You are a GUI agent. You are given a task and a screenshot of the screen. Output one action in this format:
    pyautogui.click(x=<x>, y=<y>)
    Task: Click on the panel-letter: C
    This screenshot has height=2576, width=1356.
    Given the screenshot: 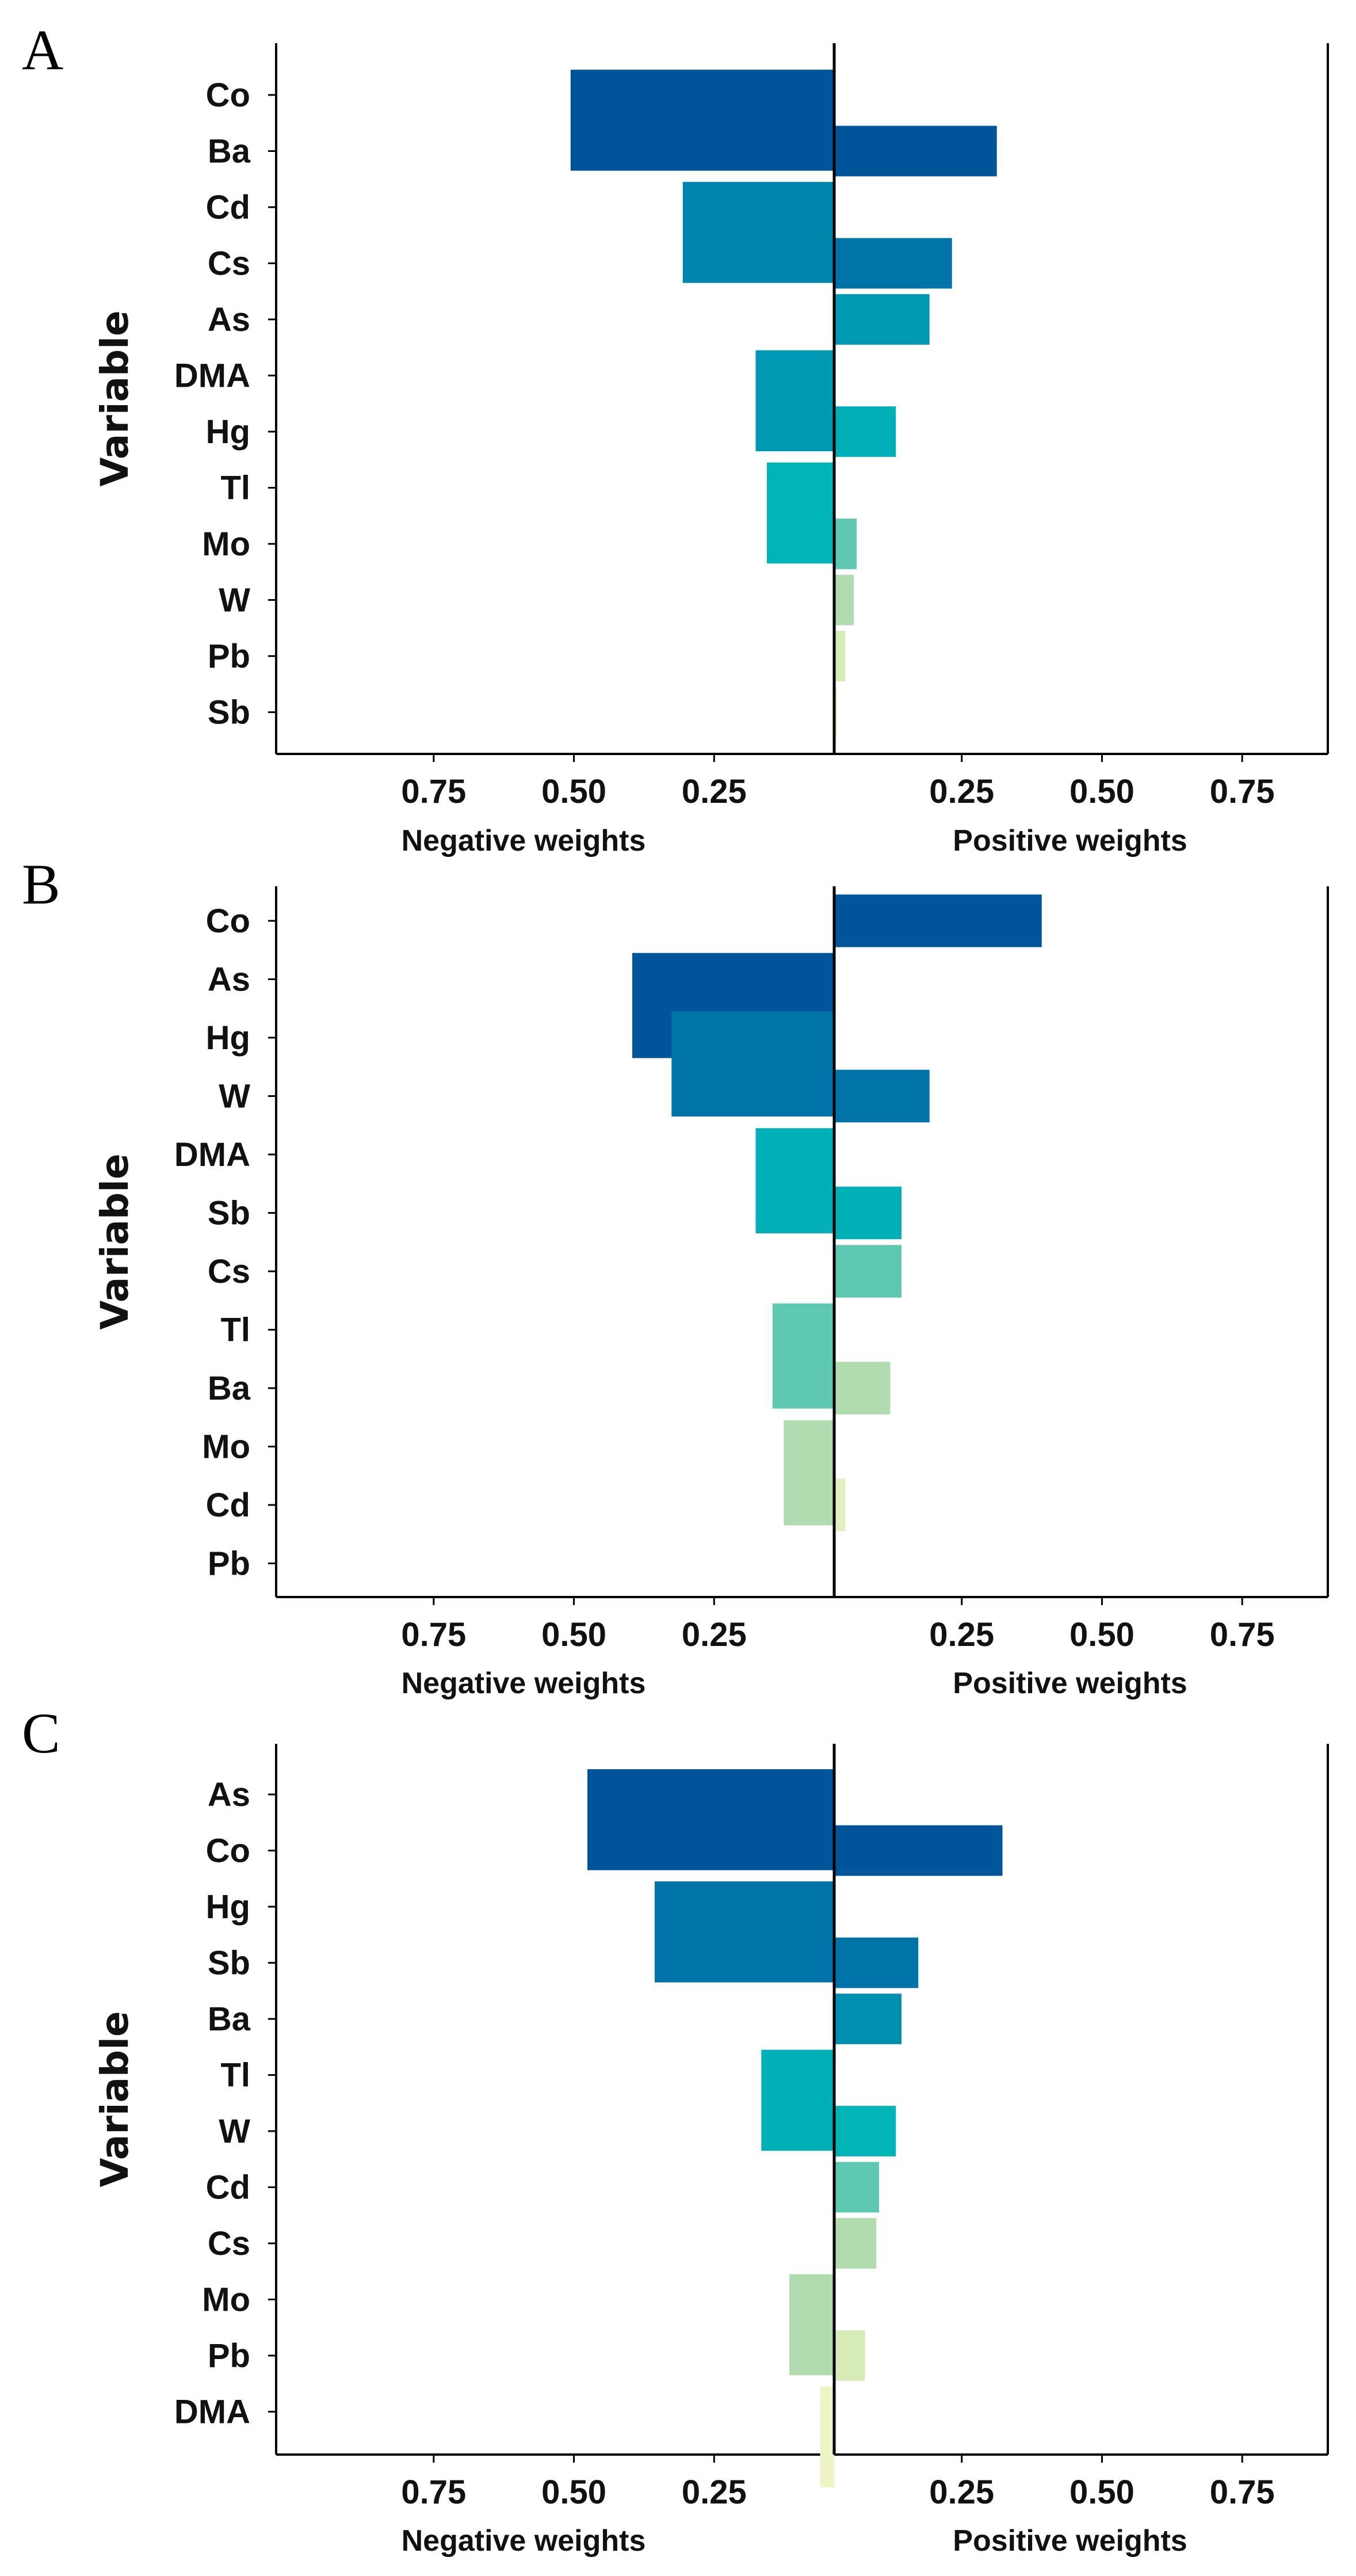 What is the action you would take?
    pyautogui.click(x=41, y=1733)
    